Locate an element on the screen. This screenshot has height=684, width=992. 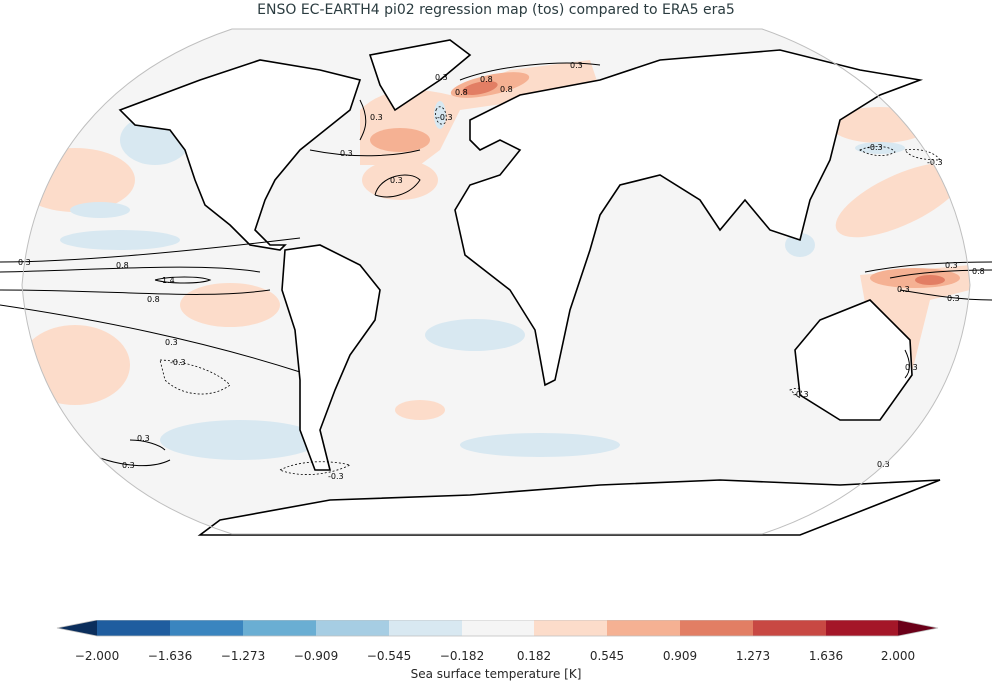
antarctica is located at coordinates (569, 507).